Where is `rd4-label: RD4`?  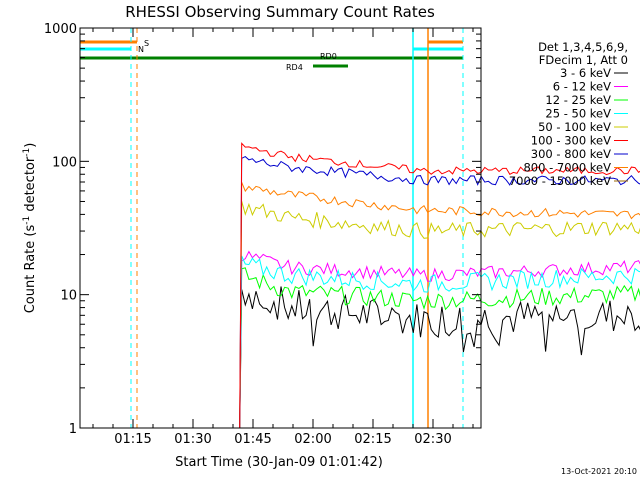
rd4-label: RD4 is located at coordinates (294, 67).